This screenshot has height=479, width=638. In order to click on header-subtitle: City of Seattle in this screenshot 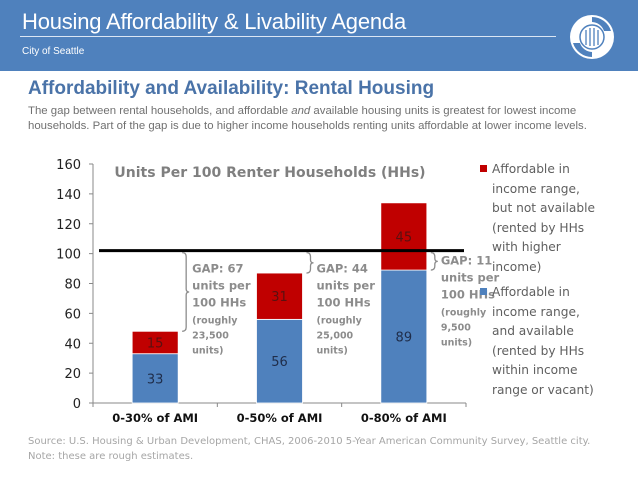, I will do `click(53, 51)`.